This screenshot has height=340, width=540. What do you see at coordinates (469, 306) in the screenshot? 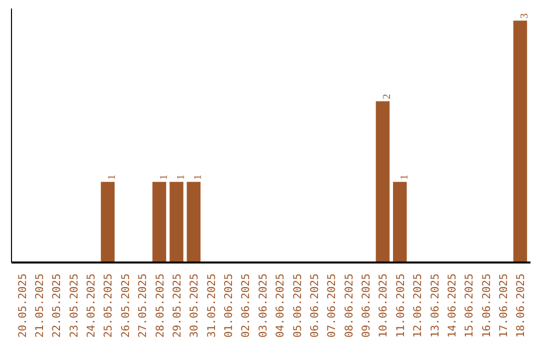
I see `x-tick-label: 15.06.2025` at bounding box center [469, 306].